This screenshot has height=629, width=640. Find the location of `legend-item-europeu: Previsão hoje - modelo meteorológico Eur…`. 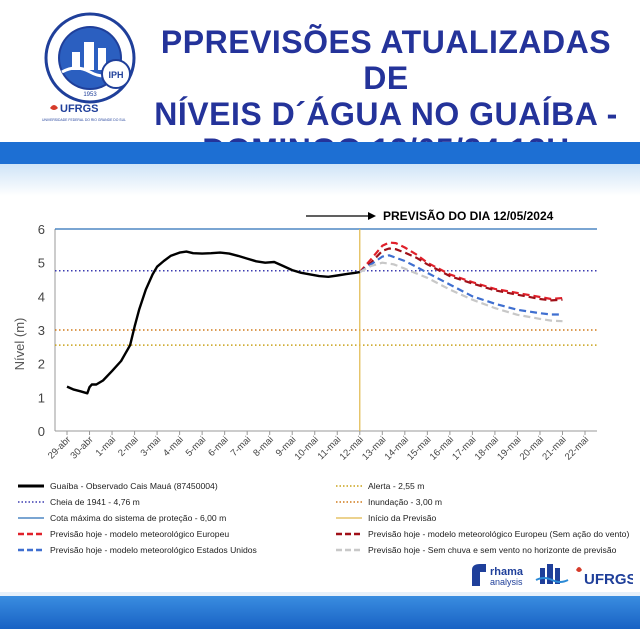

legend-item-europeu: Previsão hoje - modelo meteorológico Eur… is located at coordinates (124, 534).